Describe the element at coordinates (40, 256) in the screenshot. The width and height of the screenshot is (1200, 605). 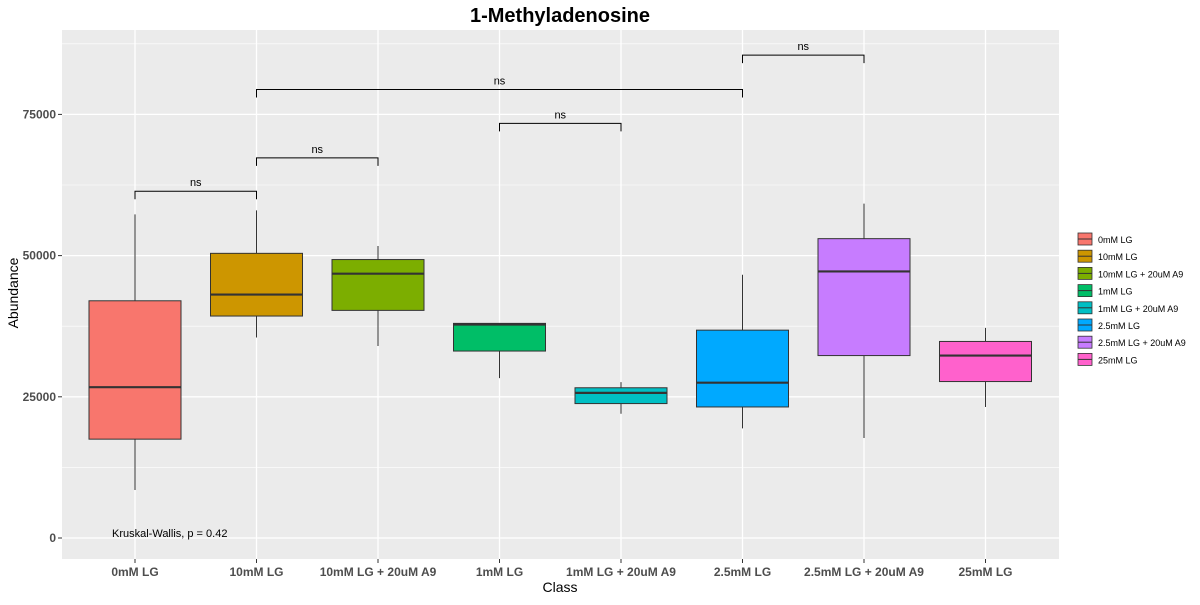
I see `y-tick-label: 50000` at that location.